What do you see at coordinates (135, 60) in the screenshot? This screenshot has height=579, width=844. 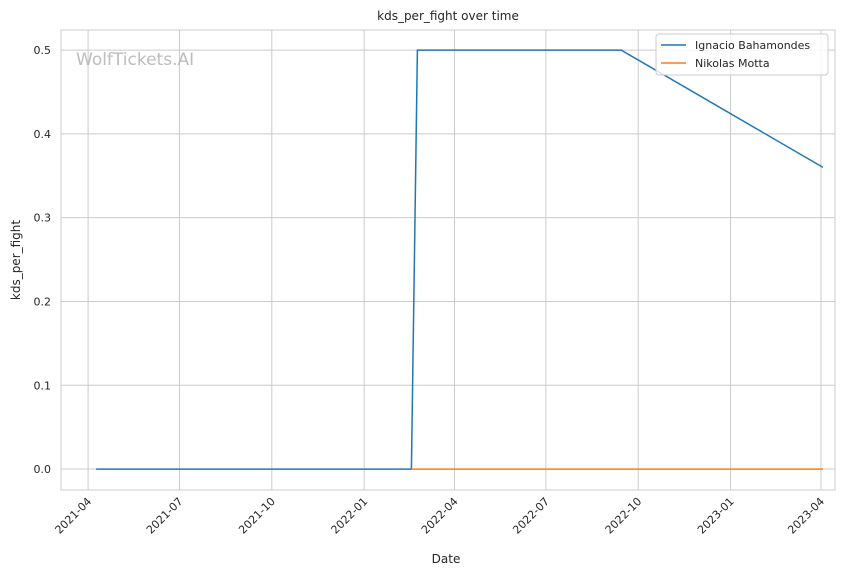 I see `watermark: WolfTickets.AI` at bounding box center [135, 60].